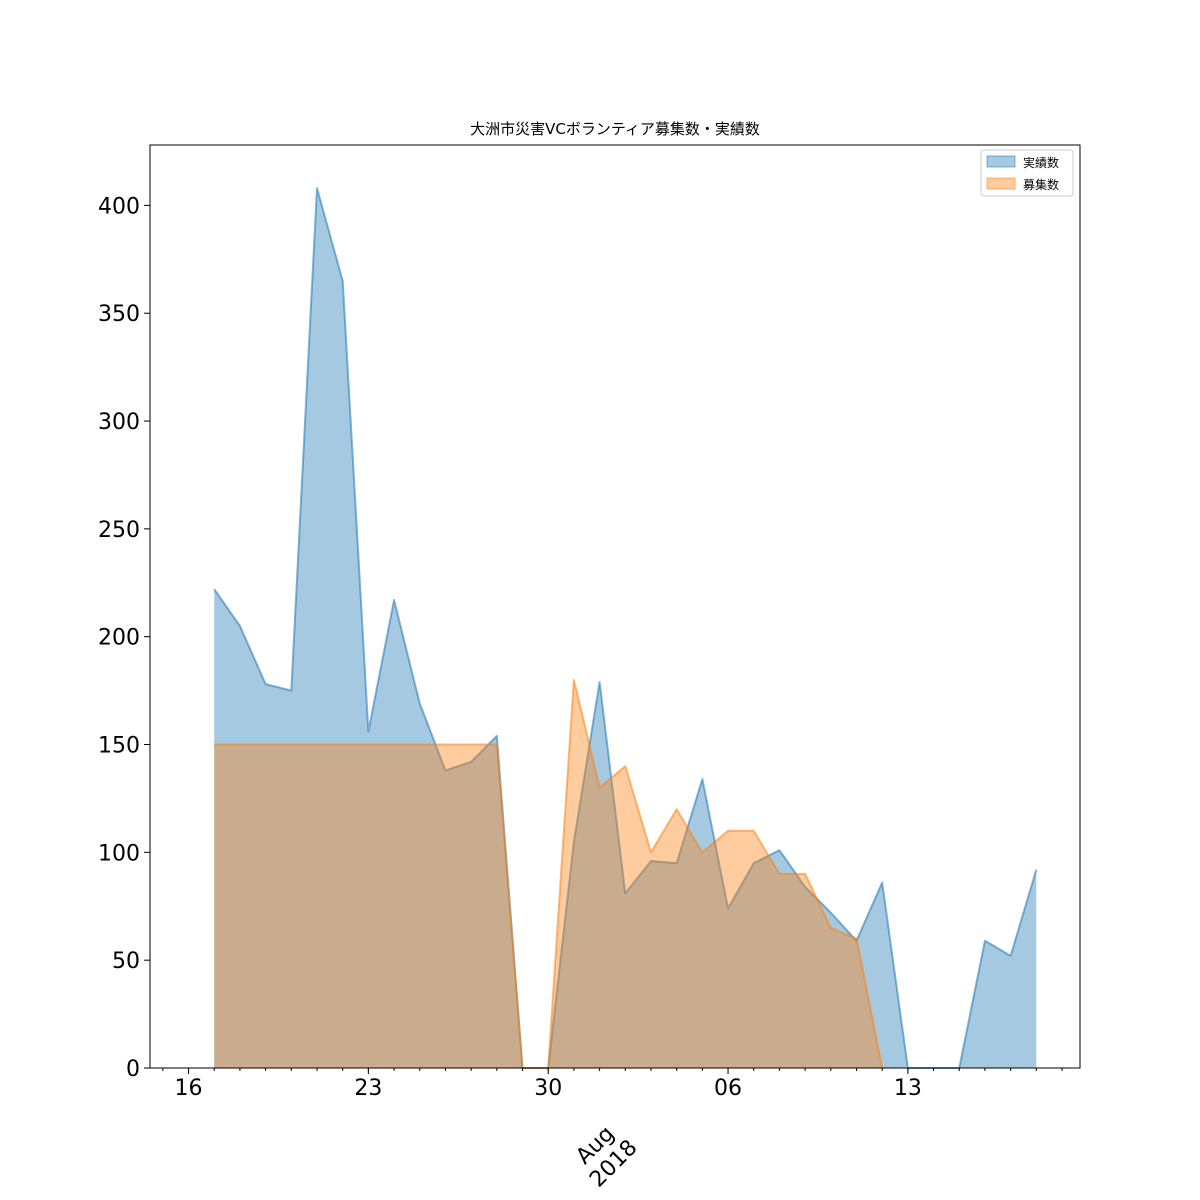 This screenshot has height=1200, width=1200. What do you see at coordinates (1041, 184) in the screenshot?
I see `legend-label: 募集数` at bounding box center [1041, 184].